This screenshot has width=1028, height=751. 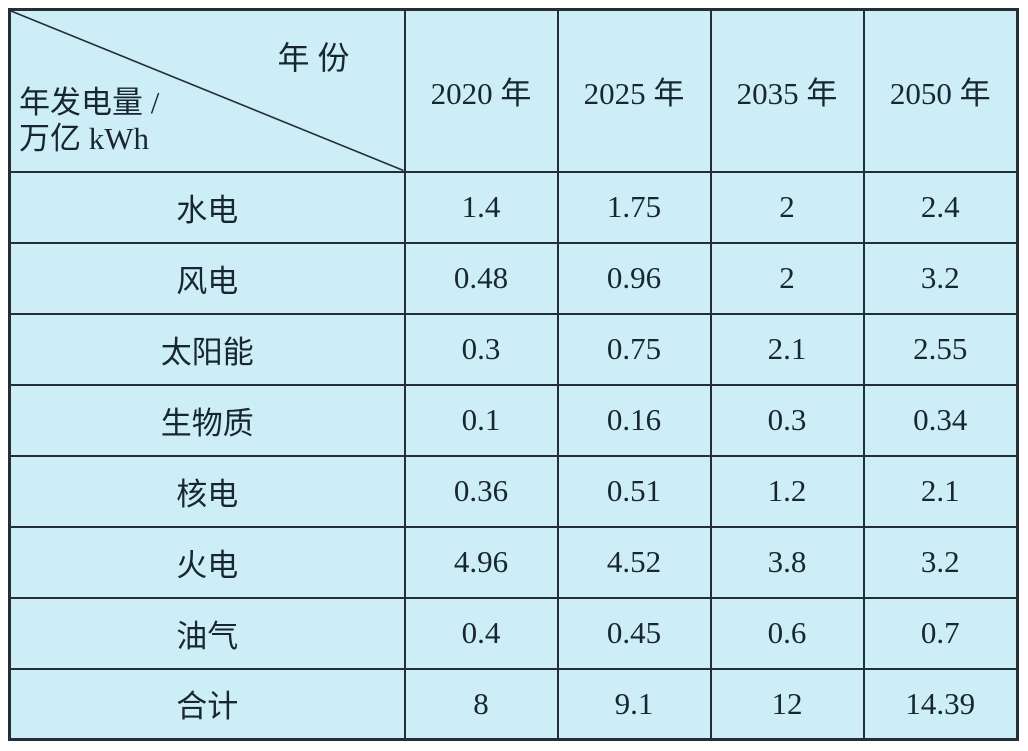 I want to click on col-header-2035: 2035 年, so click(x=787, y=90).